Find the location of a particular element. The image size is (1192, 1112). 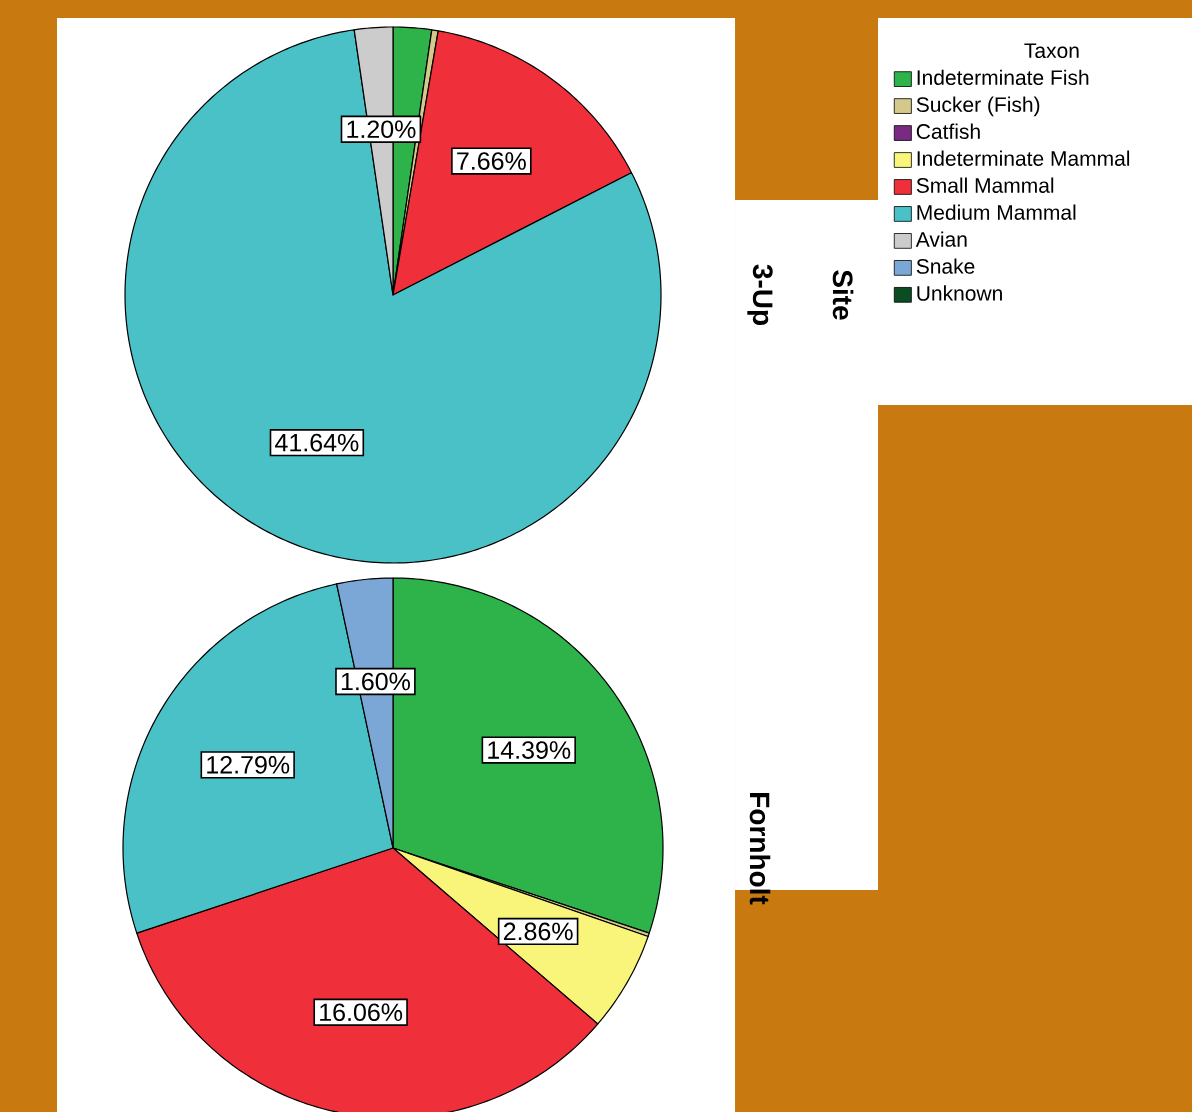

legend-label: Small Mammal is located at coordinates (985, 185).